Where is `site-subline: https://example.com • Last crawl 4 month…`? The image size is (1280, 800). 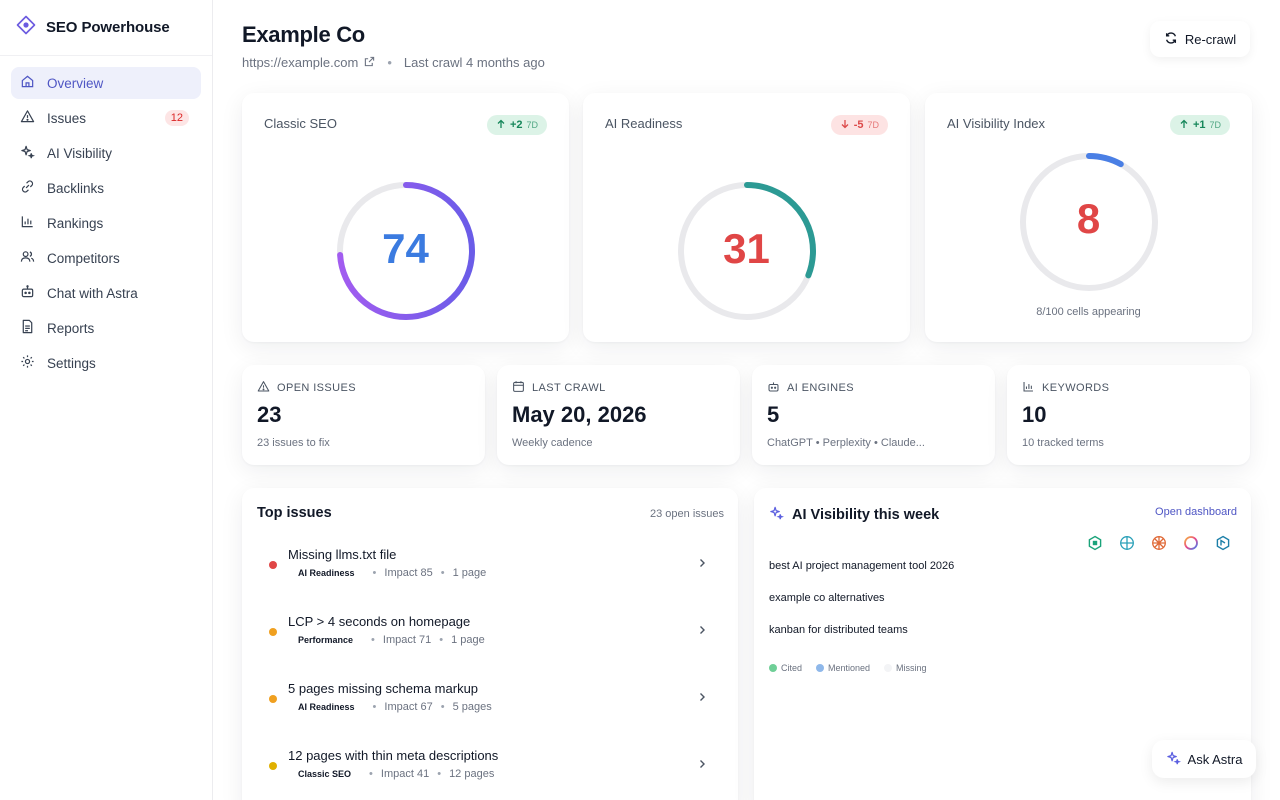
site-subline: https://example.com • Last crawl 4 month… is located at coordinates (393, 62).